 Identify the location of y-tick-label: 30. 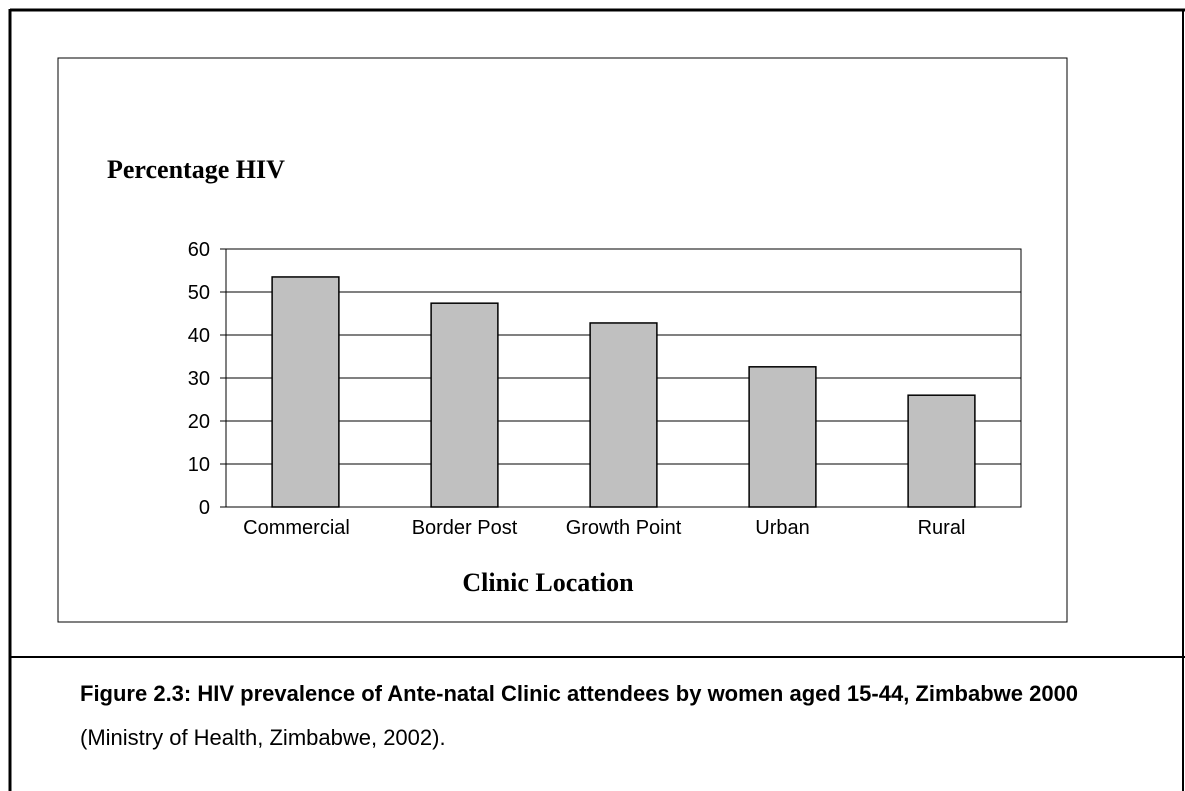
(199, 379).